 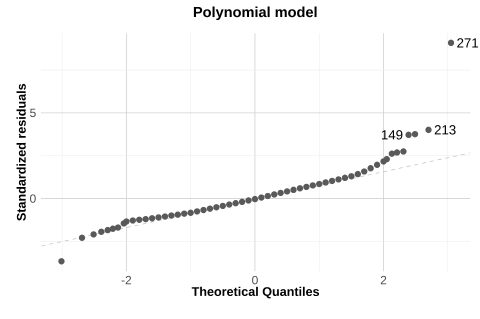 I want to click on x-axis-title: Theoretical Quantiles, so click(x=256, y=292).